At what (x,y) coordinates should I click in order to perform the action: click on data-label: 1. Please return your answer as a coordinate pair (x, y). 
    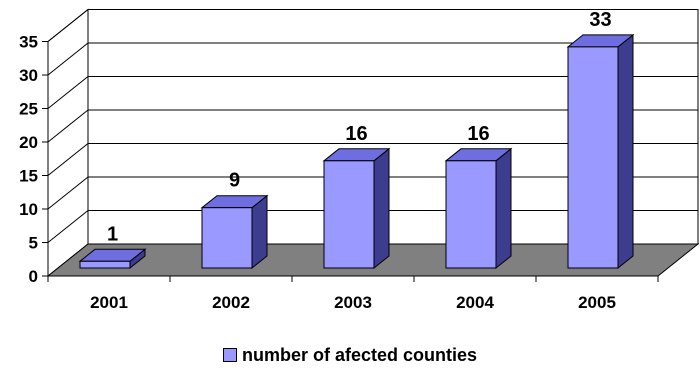
    Looking at the image, I should click on (112, 234).